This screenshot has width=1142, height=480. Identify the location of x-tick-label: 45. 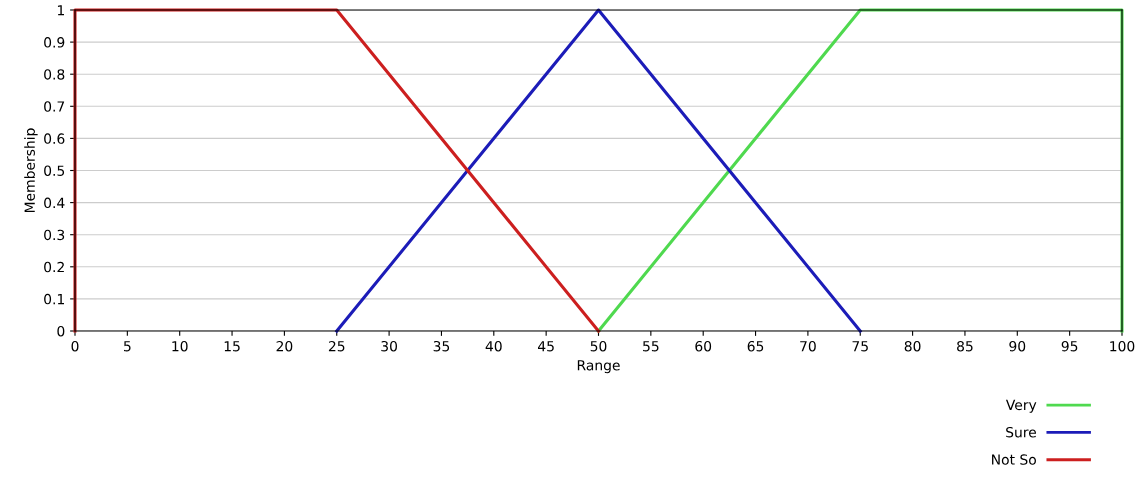
(545, 346).